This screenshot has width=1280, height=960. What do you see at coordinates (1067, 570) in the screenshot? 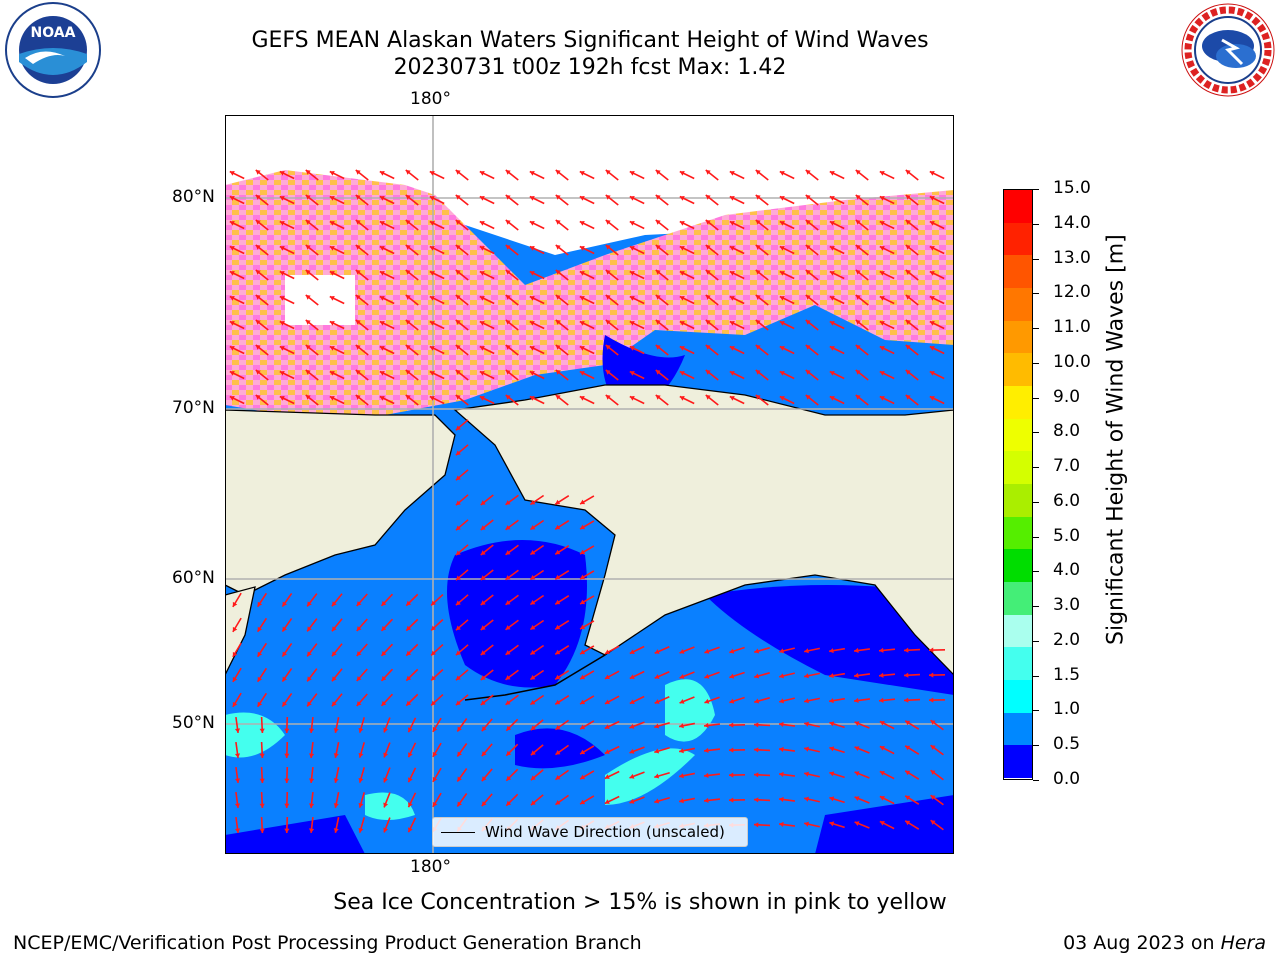
I see `colorbar-tick-label: 4.0` at bounding box center [1067, 570].